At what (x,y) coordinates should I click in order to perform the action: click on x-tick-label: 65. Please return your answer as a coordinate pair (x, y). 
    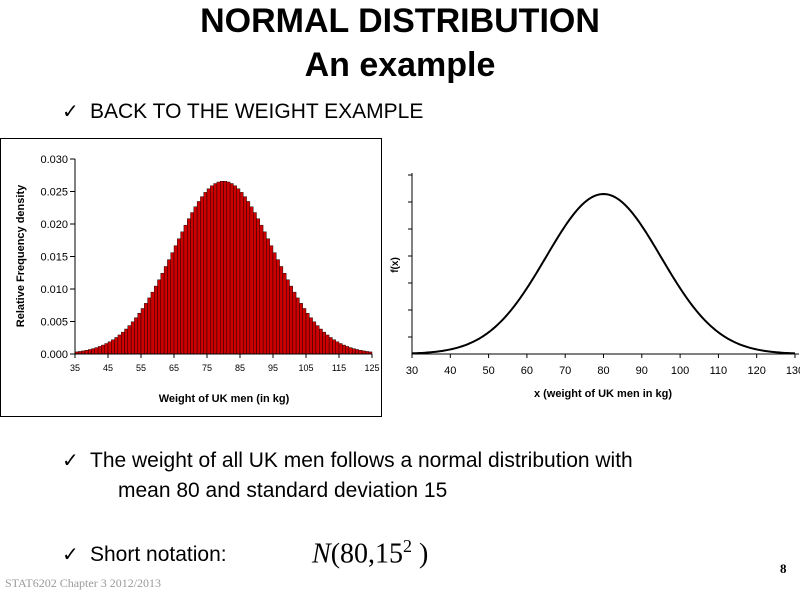
    Looking at the image, I should click on (174, 368).